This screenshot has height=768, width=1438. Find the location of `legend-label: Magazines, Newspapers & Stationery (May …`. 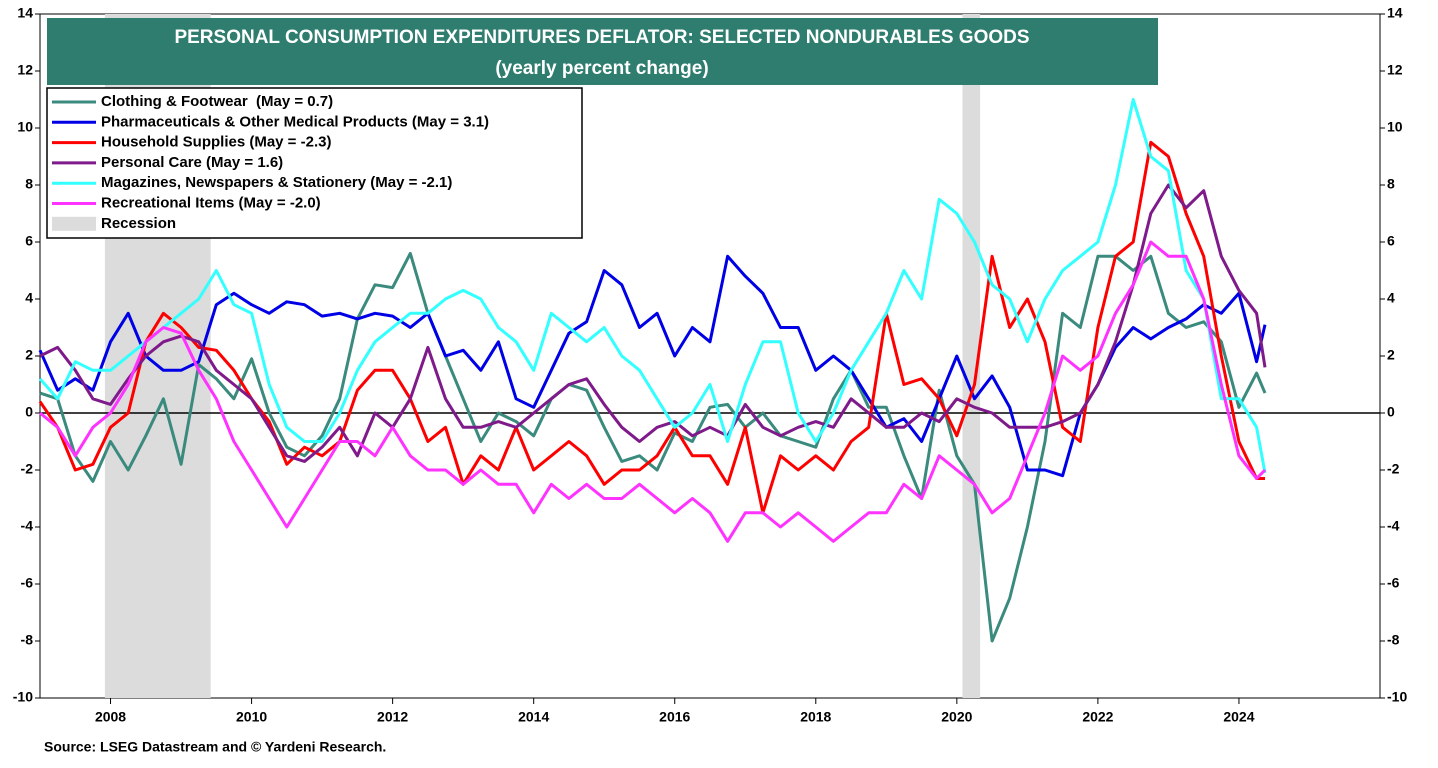

legend-label: Magazines, Newspapers & Stationery (May … is located at coordinates (276, 182).